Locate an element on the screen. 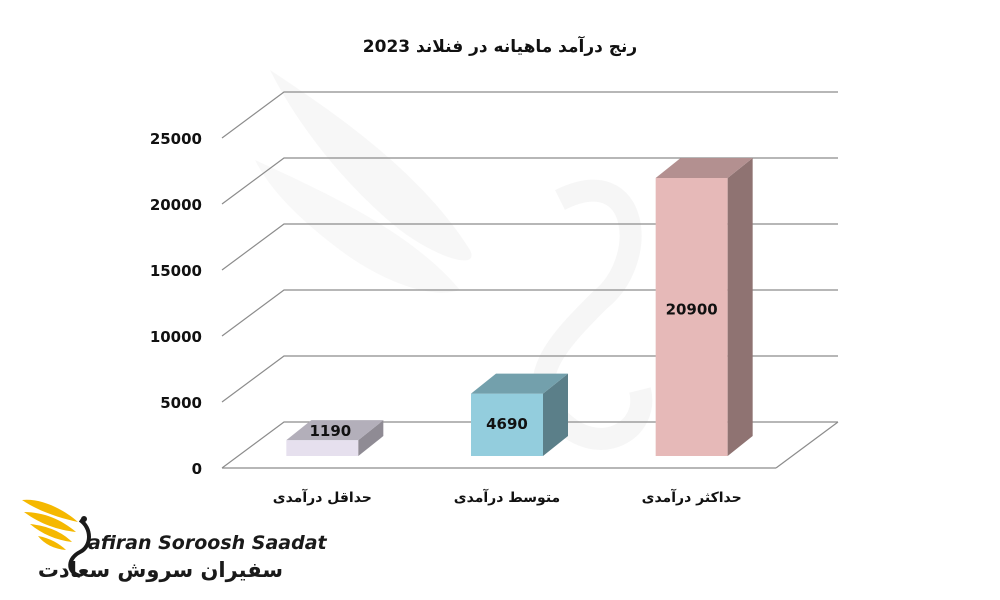  chart-floor is located at coordinates (530, 445).